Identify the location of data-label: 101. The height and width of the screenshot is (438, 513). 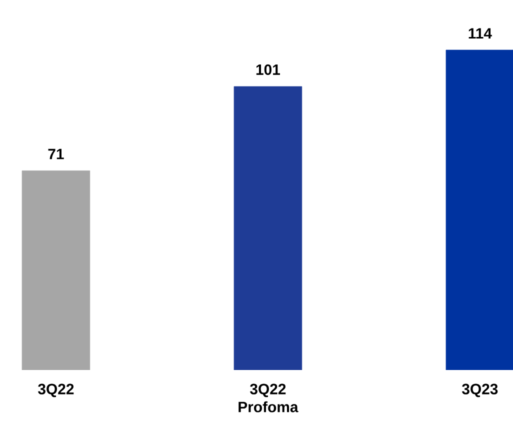
(268, 69).